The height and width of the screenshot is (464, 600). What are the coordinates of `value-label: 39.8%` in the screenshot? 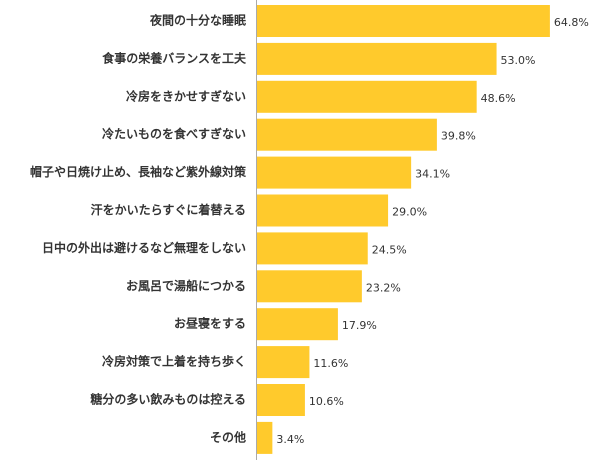 It's located at (458, 136).